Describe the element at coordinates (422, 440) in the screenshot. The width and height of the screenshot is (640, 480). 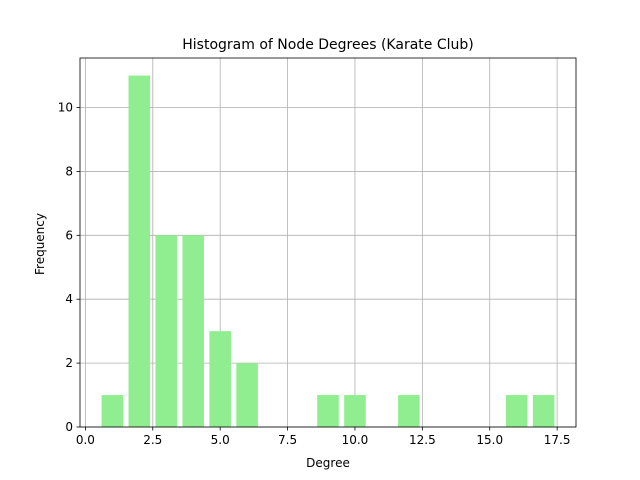
I see `x-tick-label: 12.5` at that location.